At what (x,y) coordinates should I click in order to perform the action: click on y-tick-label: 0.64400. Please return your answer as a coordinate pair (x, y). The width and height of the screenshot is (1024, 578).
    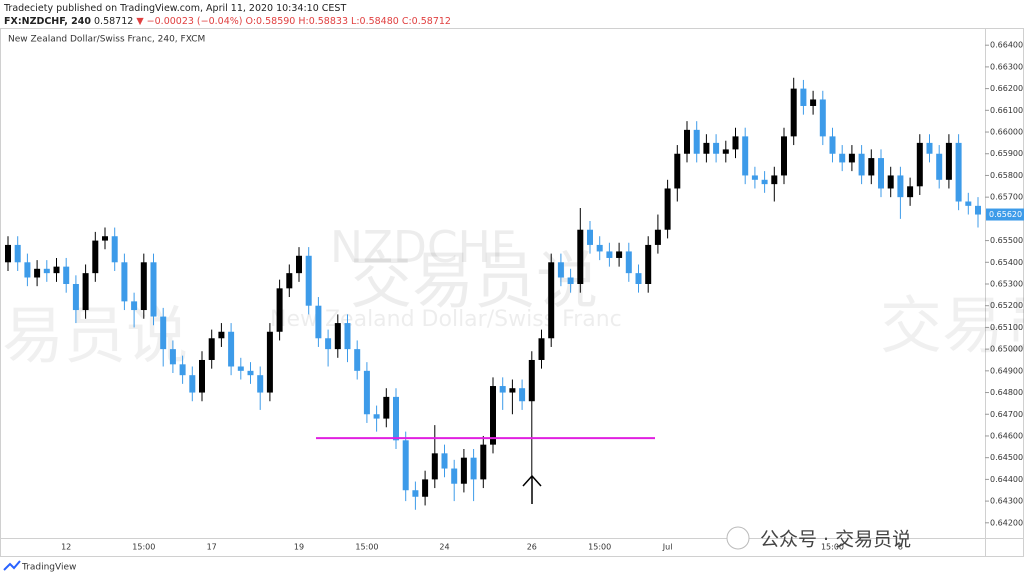
    Looking at the image, I should click on (1006, 479).